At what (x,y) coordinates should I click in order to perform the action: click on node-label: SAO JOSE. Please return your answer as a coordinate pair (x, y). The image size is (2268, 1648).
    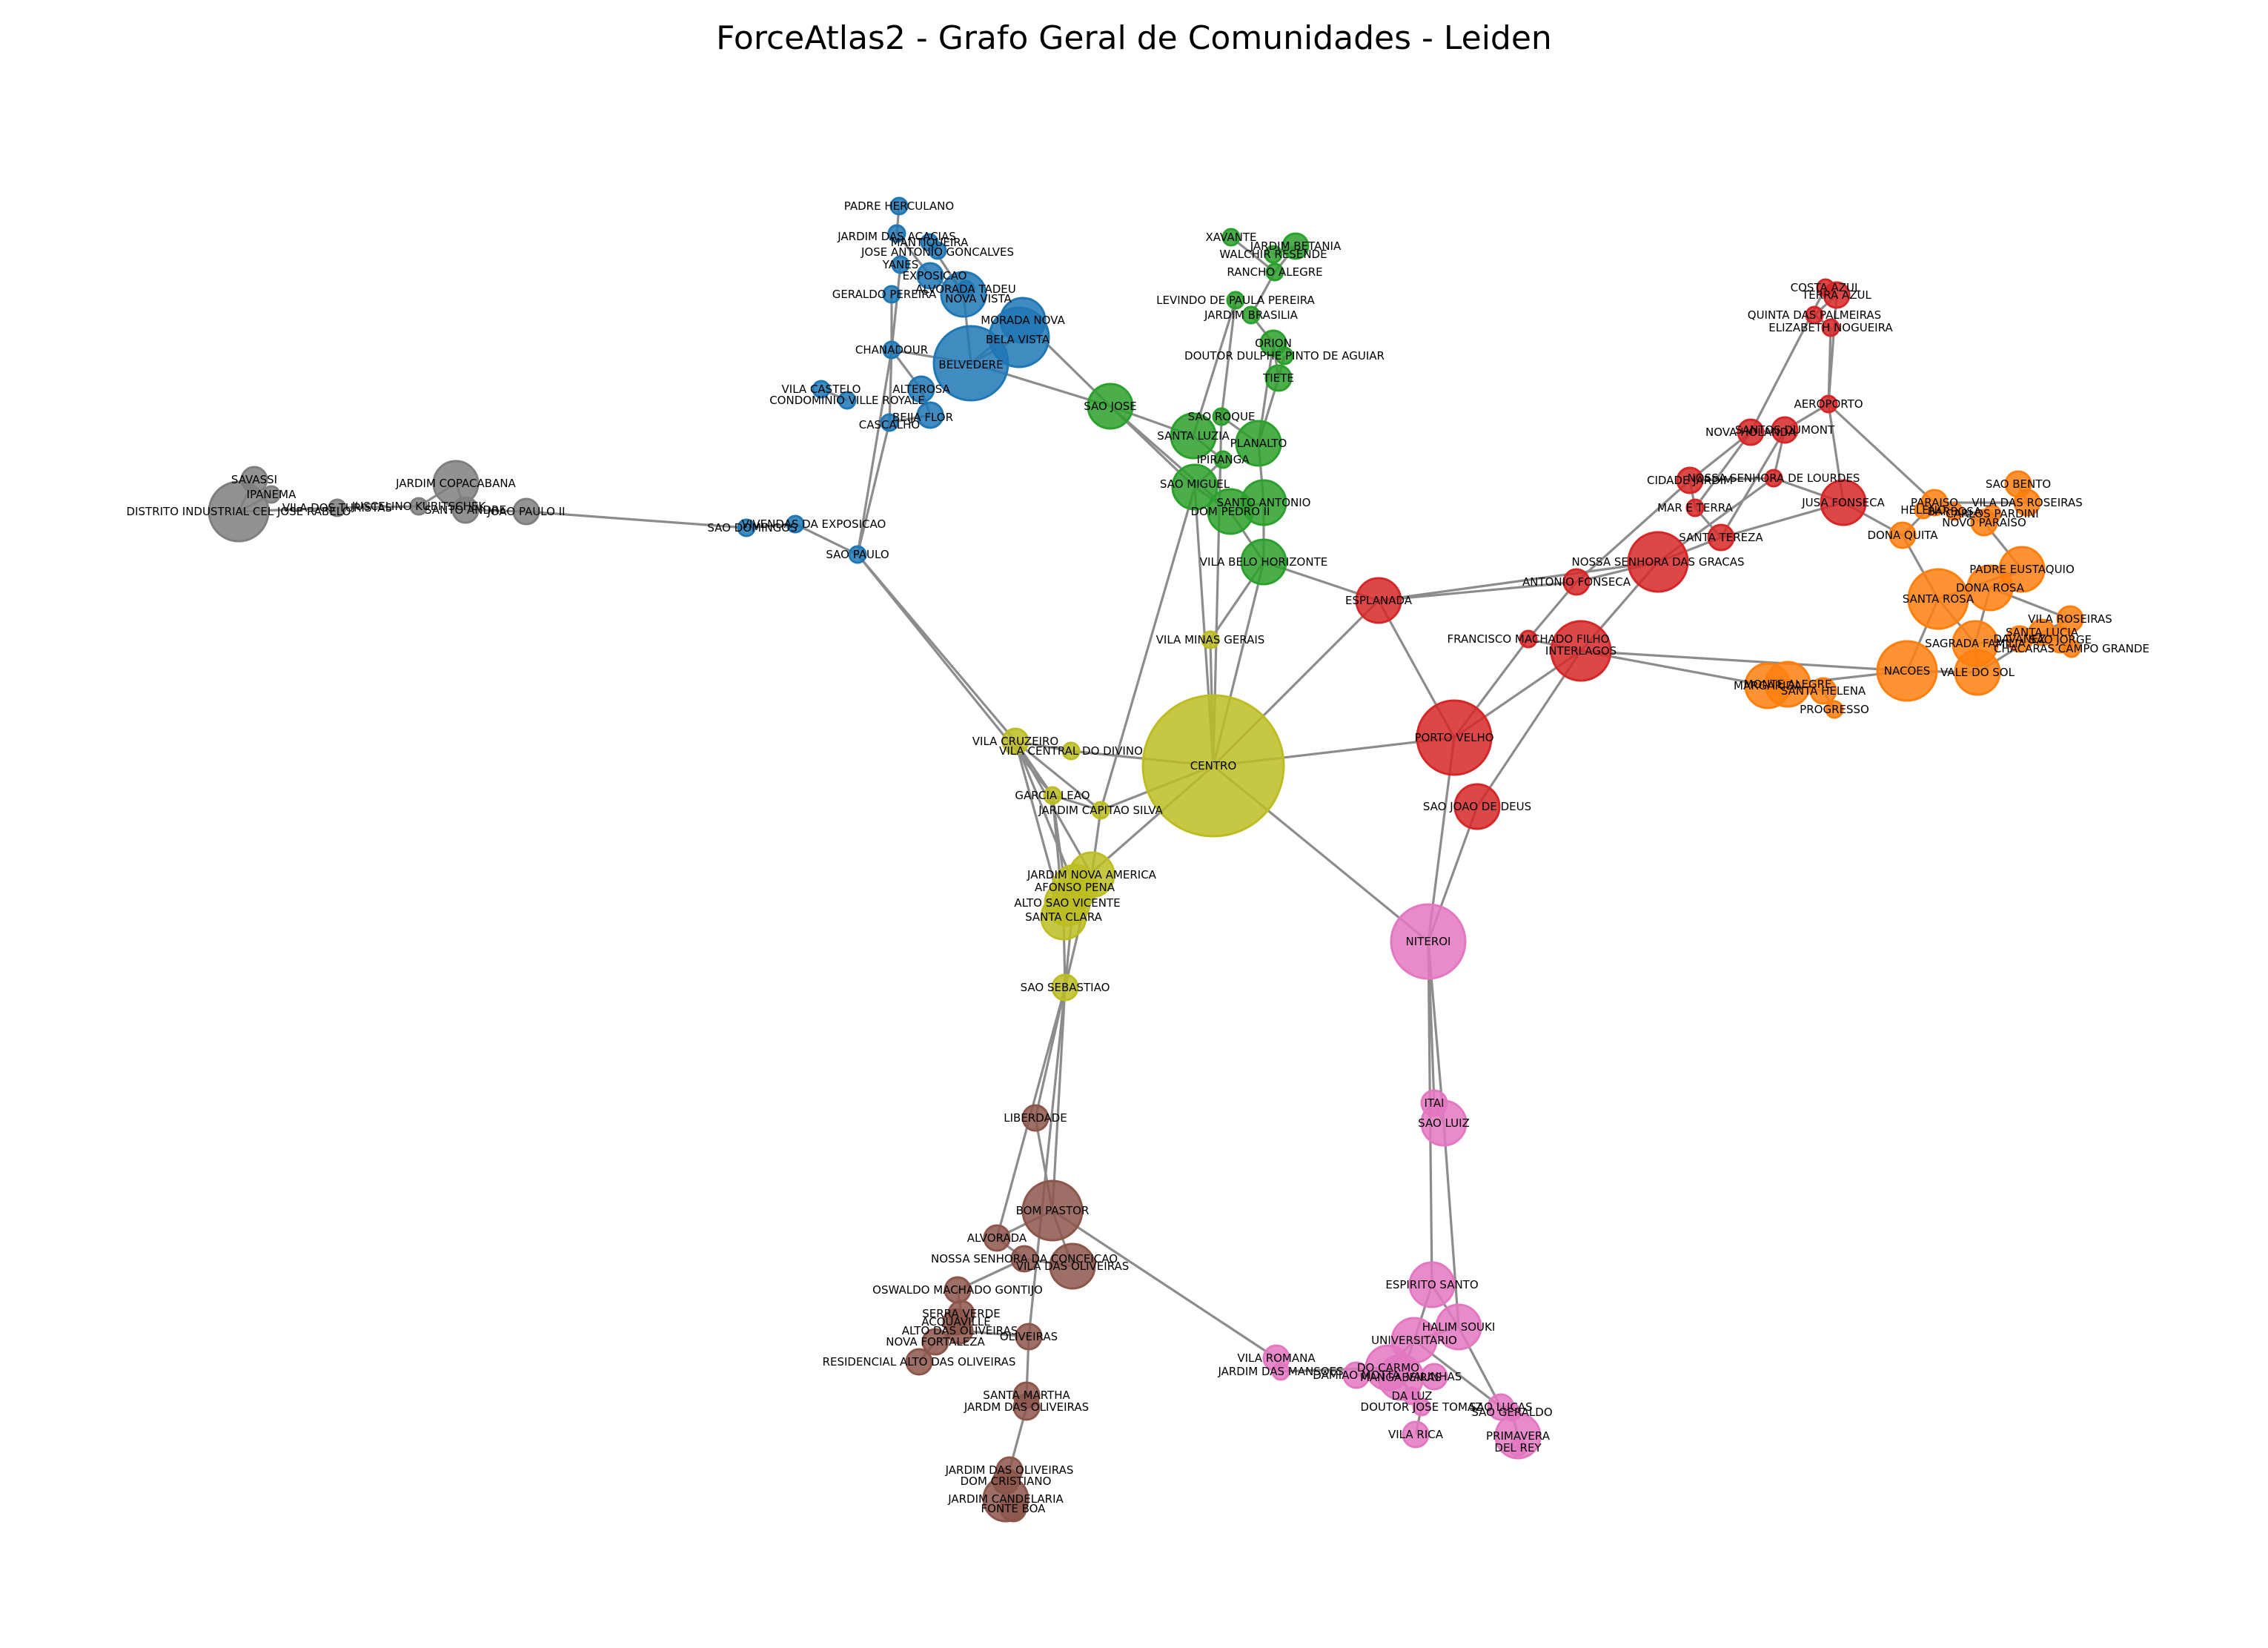
    Looking at the image, I should click on (1110, 406).